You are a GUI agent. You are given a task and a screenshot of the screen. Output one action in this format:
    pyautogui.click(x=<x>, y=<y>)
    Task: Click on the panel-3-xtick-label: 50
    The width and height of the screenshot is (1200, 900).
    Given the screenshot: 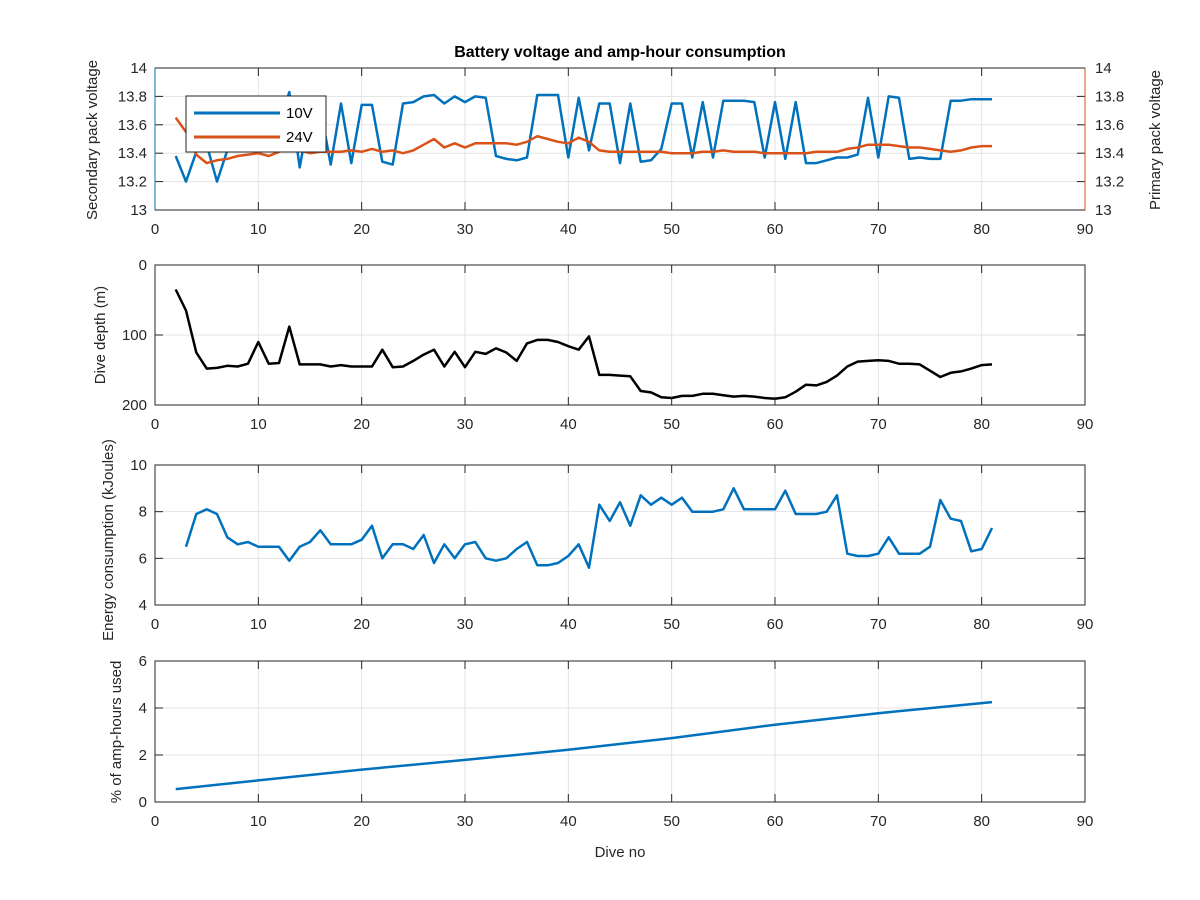 What is the action you would take?
    pyautogui.click(x=671, y=624)
    